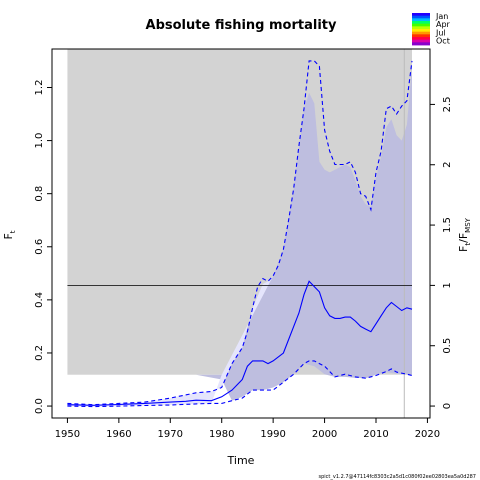 This screenshot has height=480, width=480. I want to click on x-tick-label: 2000, so click(324, 434).